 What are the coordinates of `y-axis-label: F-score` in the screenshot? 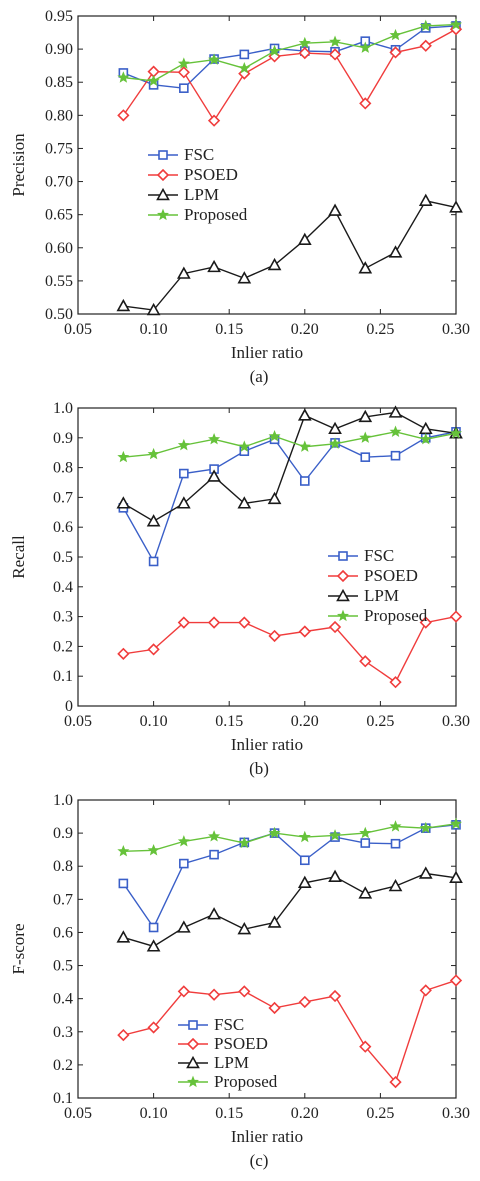 It's located at (18, 949).